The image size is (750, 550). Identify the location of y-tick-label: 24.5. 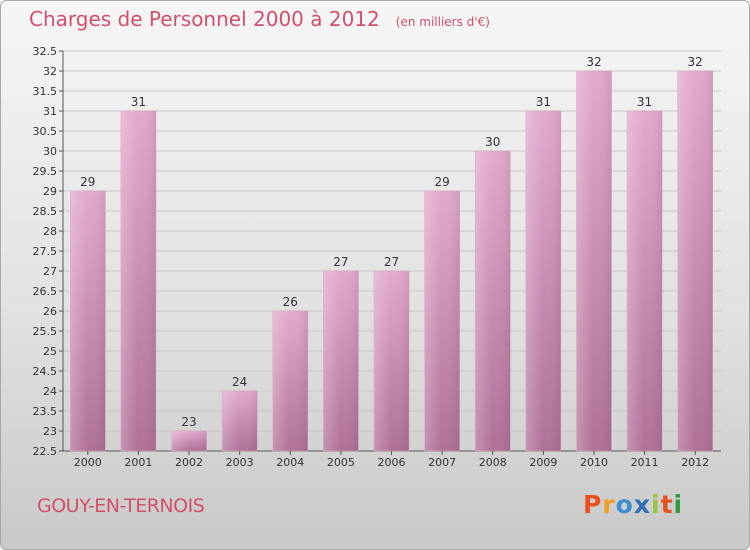
(45, 371).